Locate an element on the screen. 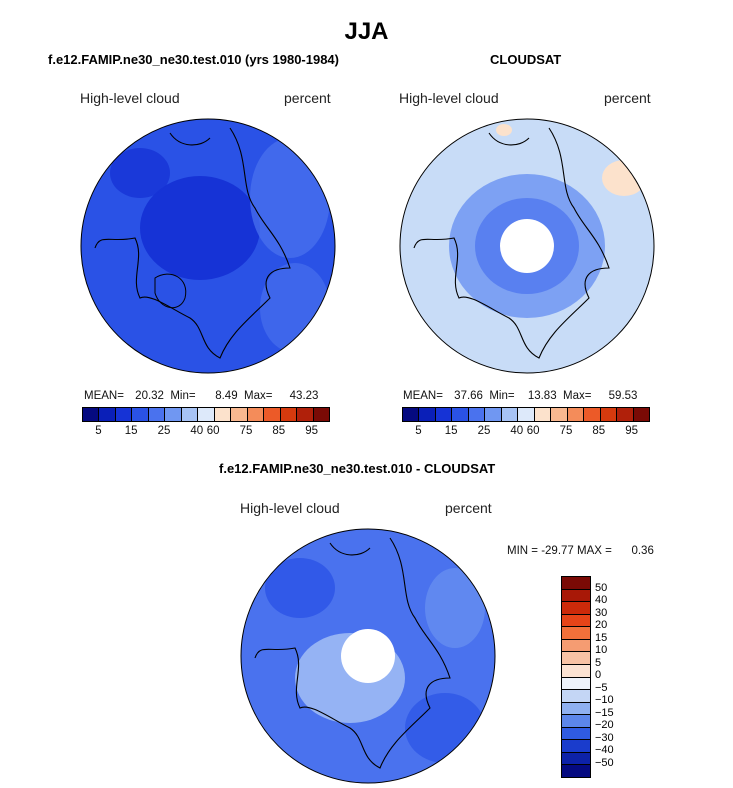  model-mean-value: 20.32 is located at coordinates (149, 396).